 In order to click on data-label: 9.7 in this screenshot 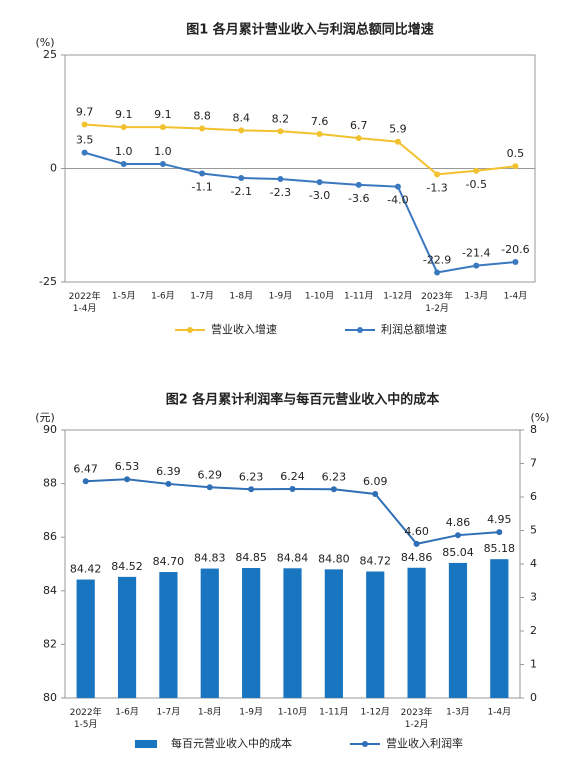, I will do `click(85, 111)`.